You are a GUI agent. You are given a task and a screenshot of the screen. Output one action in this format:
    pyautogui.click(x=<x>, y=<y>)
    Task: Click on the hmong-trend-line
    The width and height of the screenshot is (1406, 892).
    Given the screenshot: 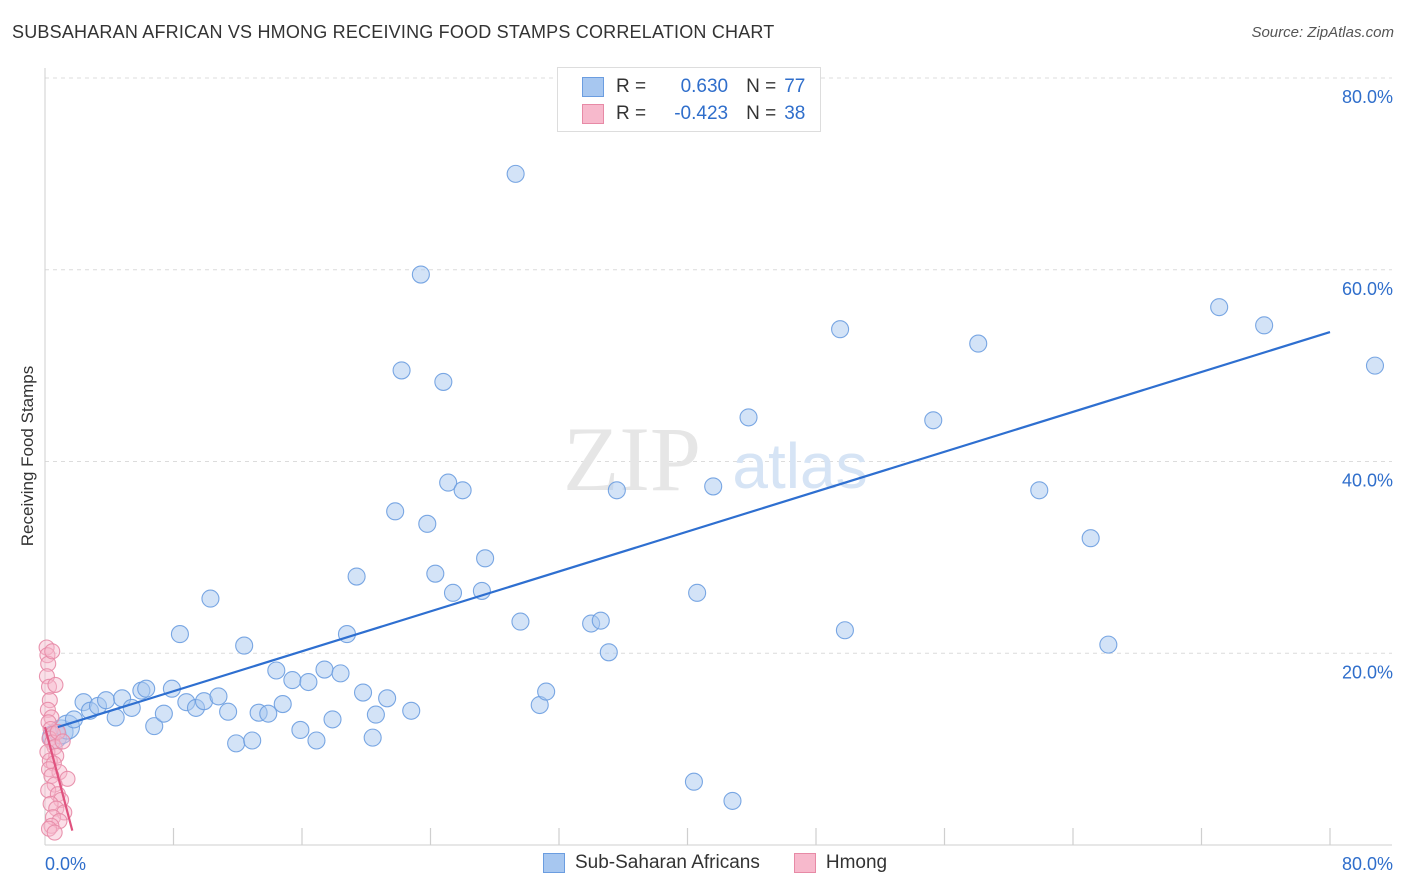 What is the action you would take?
    pyautogui.click(x=58, y=778)
    